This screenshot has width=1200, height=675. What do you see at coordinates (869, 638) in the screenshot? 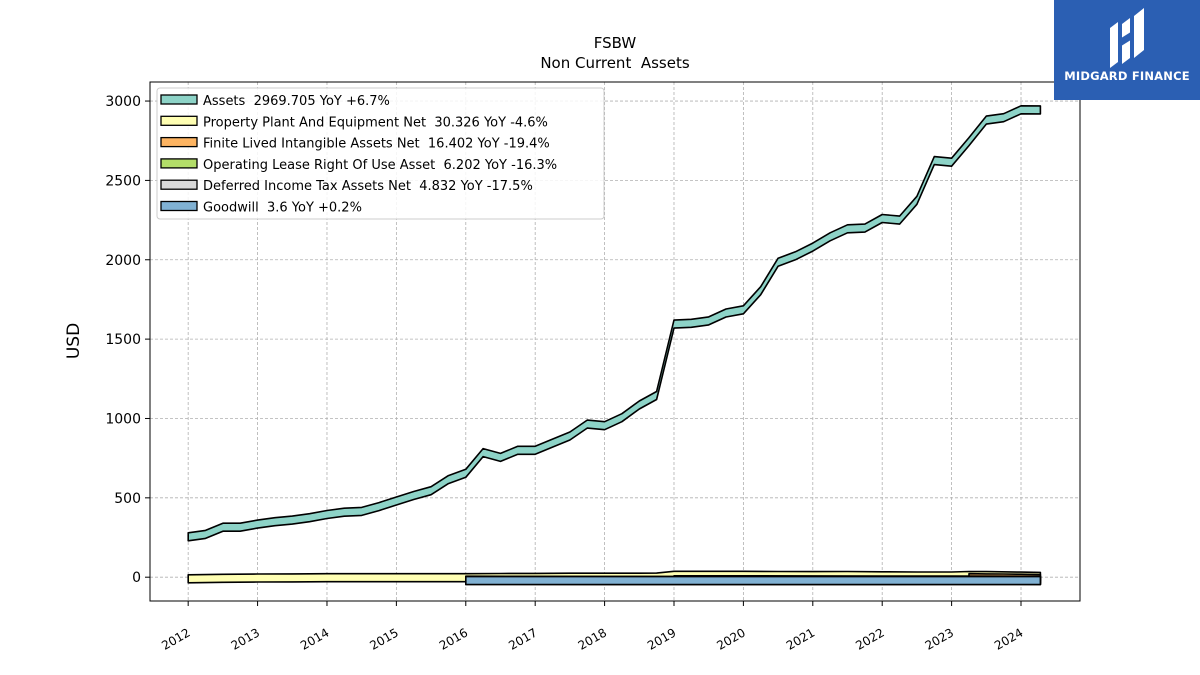
I see `x-tick-label: 2022` at bounding box center [869, 638].